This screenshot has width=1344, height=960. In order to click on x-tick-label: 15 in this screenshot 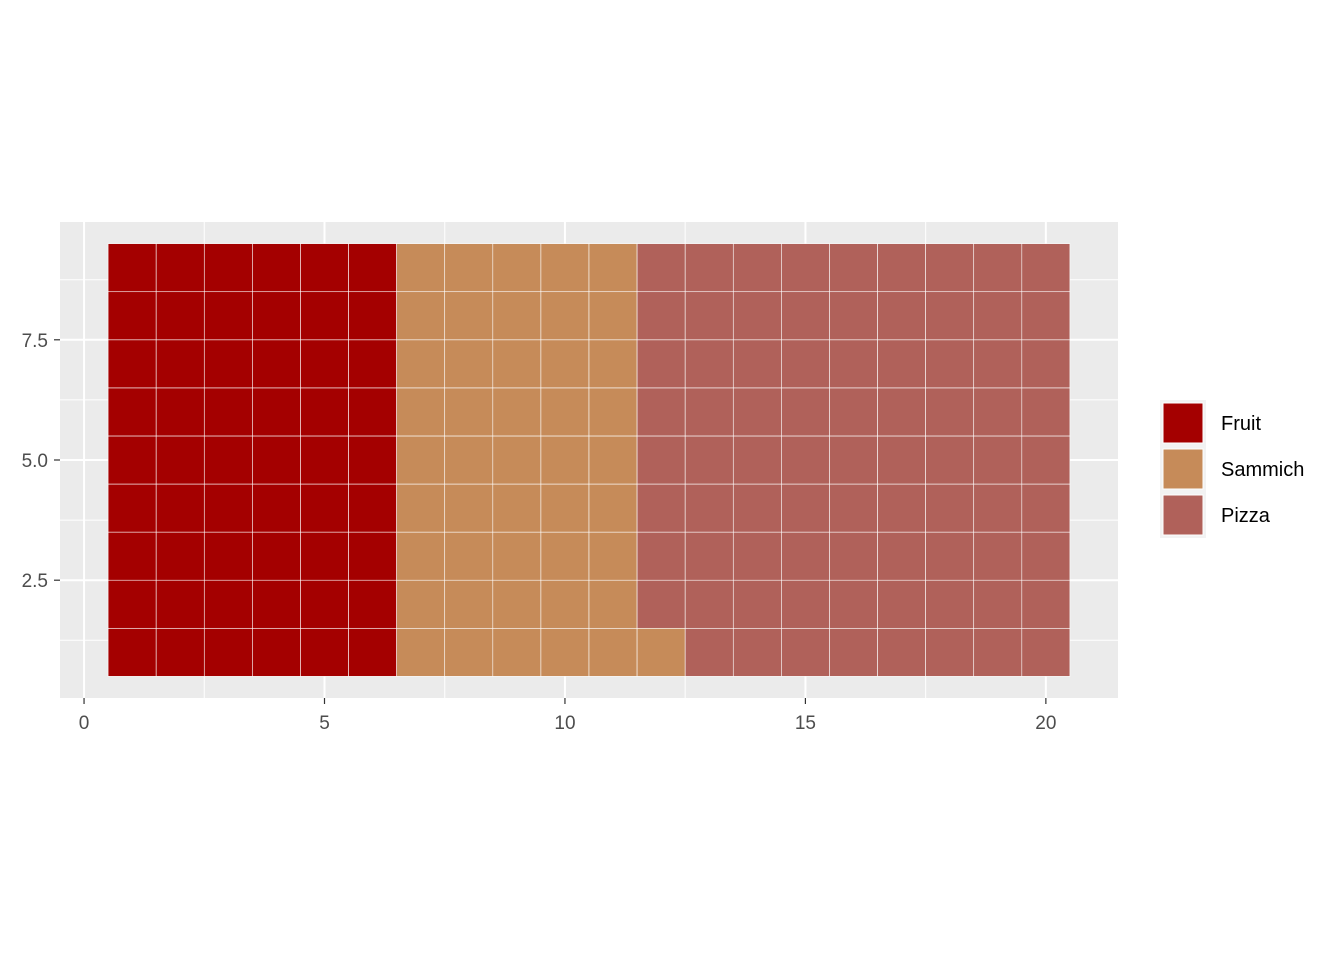, I will do `click(805, 723)`.